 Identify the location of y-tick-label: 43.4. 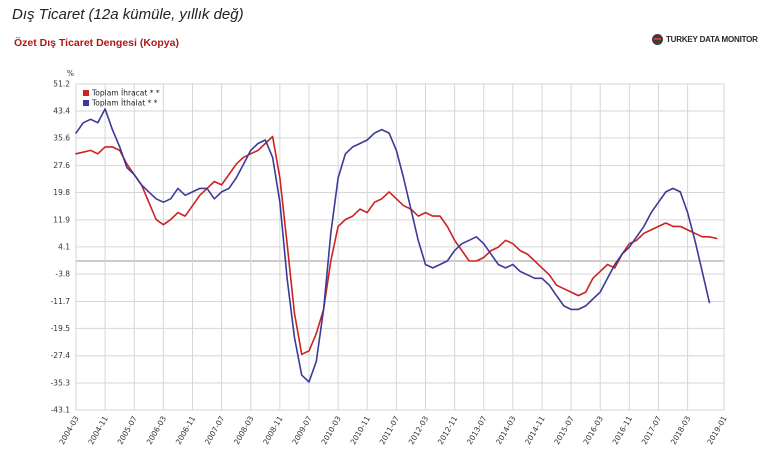
(61, 110).